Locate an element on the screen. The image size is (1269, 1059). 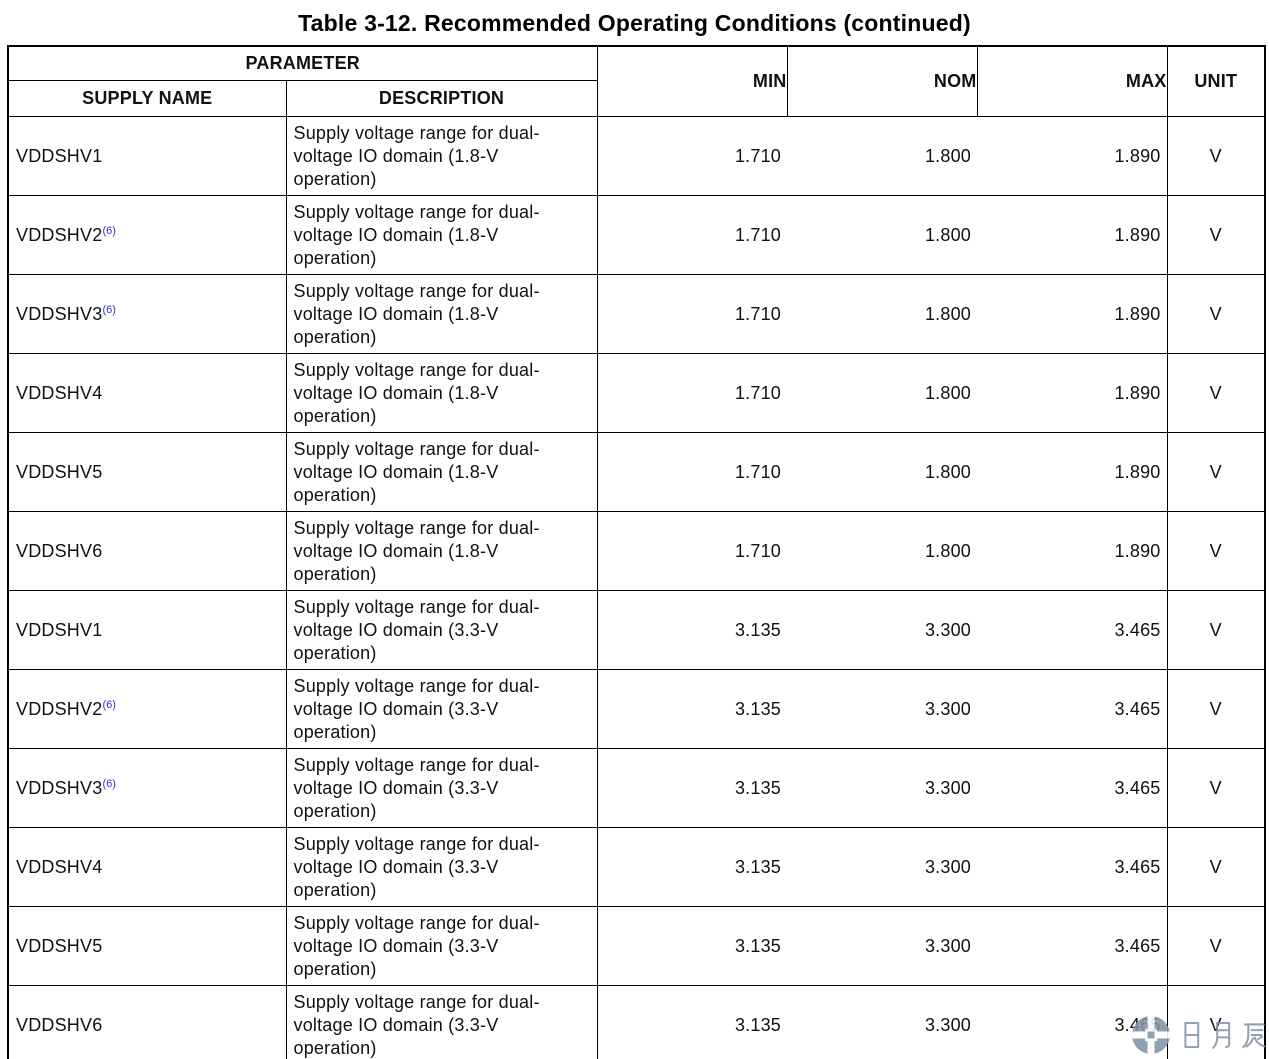
unit-header: UNIT is located at coordinates (1216, 81).